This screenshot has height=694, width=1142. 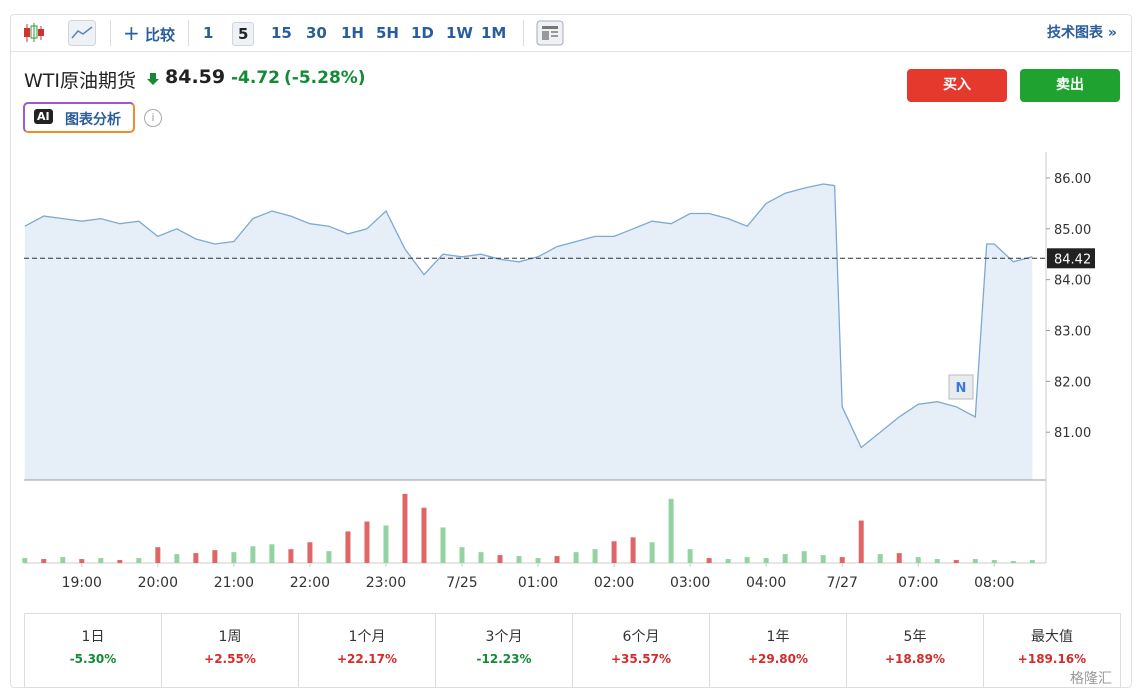 What do you see at coordinates (1072, 179) in the screenshot?
I see `y-tick-label: 86.00` at bounding box center [1072, 179].